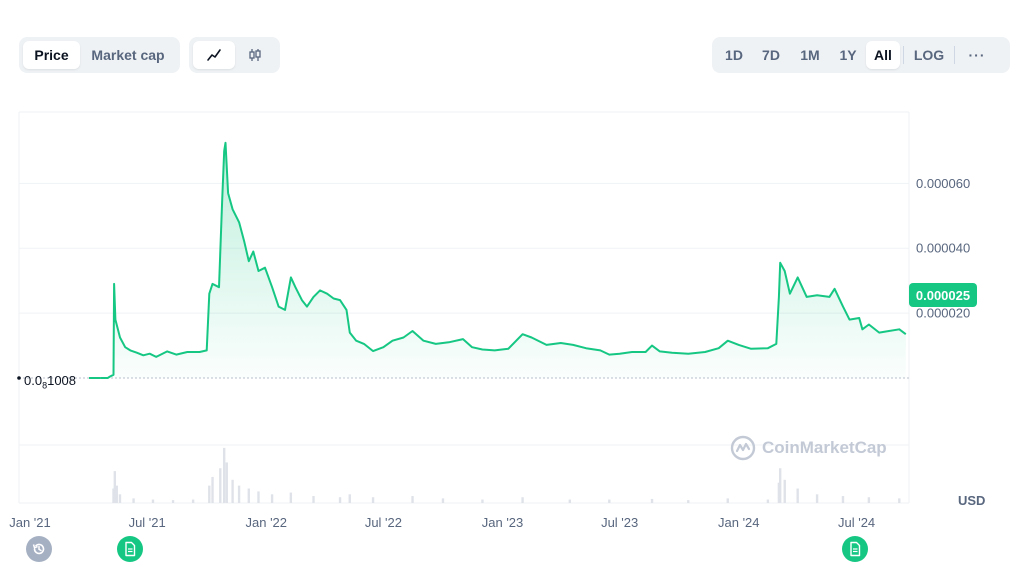 This screenshot has height=567, width=1024. I want to click on y-tick-label: 0.000060, so click(943, 183).